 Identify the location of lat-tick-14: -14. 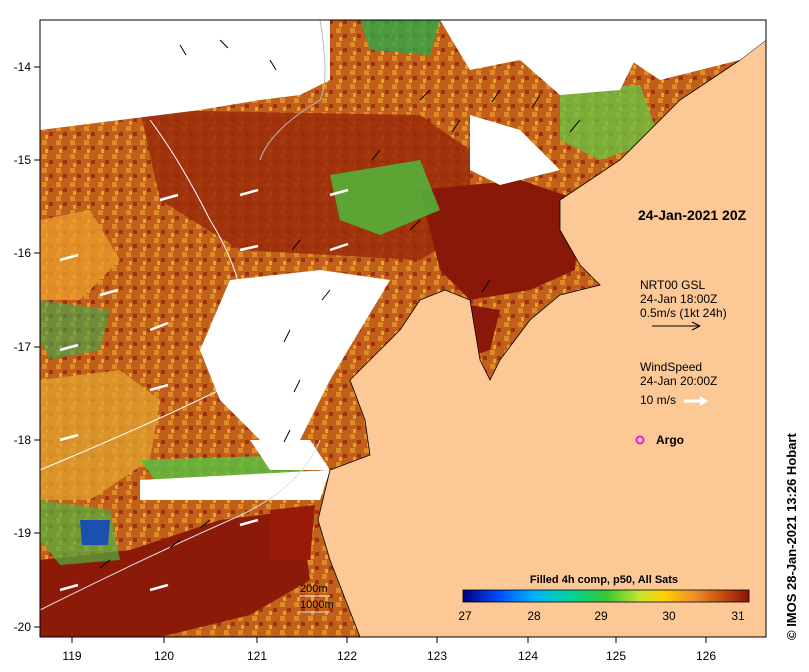
(23, 67).